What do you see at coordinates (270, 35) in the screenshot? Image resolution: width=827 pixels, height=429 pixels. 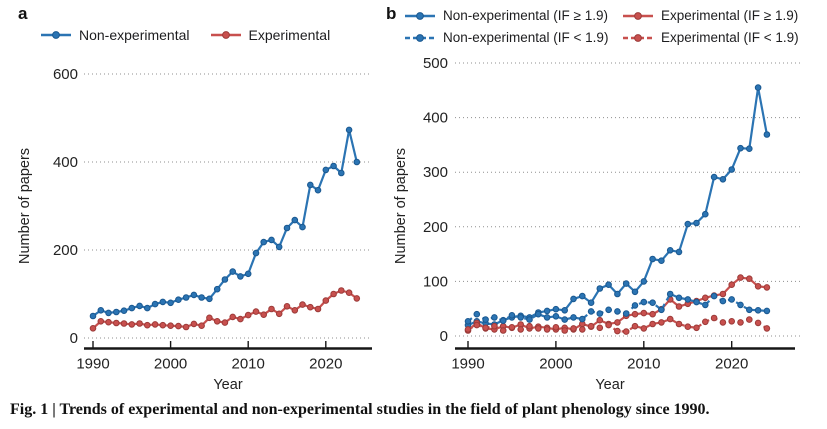 I see `legend-item: Experimental` at bounding box center [270, 35].